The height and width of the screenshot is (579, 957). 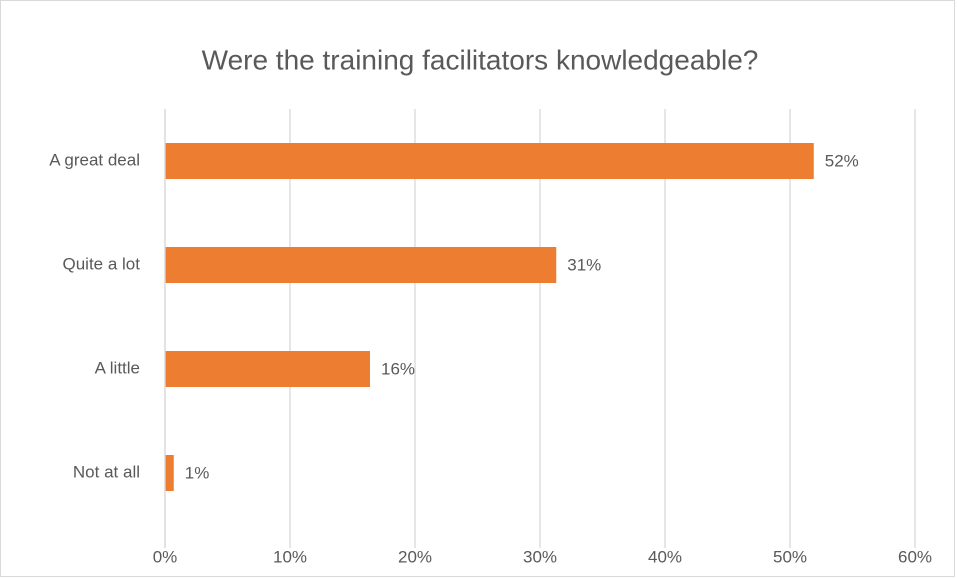 What do you see at coordinates (106, 471) in the screenshot?
I see `y-tick-label: Not at all` at bounding box center [106, 471].